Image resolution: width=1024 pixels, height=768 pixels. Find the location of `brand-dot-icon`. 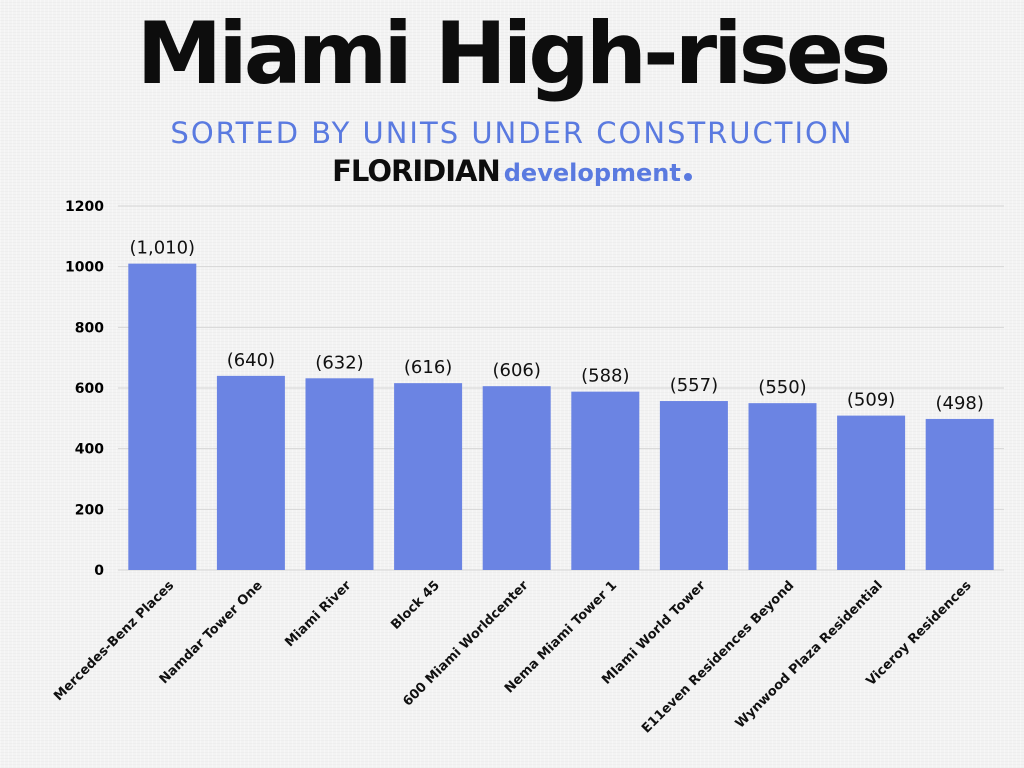

brand-dot-icon is located at coordinates (687, 177).